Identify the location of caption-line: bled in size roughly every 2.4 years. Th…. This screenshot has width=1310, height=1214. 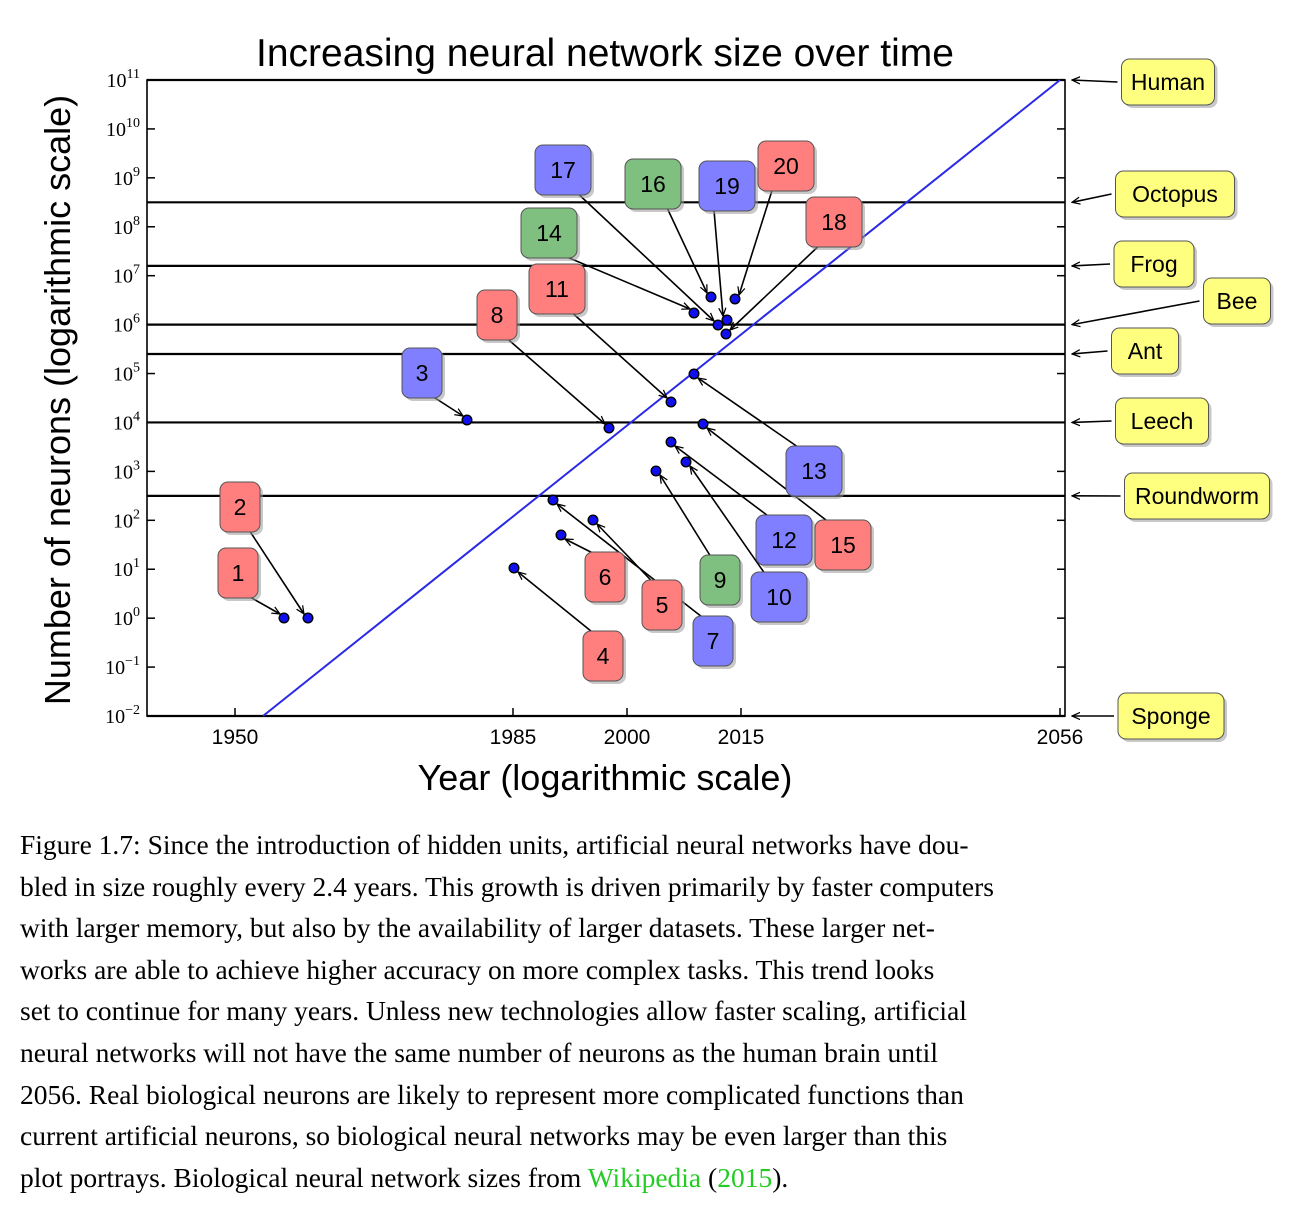
(507, 886).